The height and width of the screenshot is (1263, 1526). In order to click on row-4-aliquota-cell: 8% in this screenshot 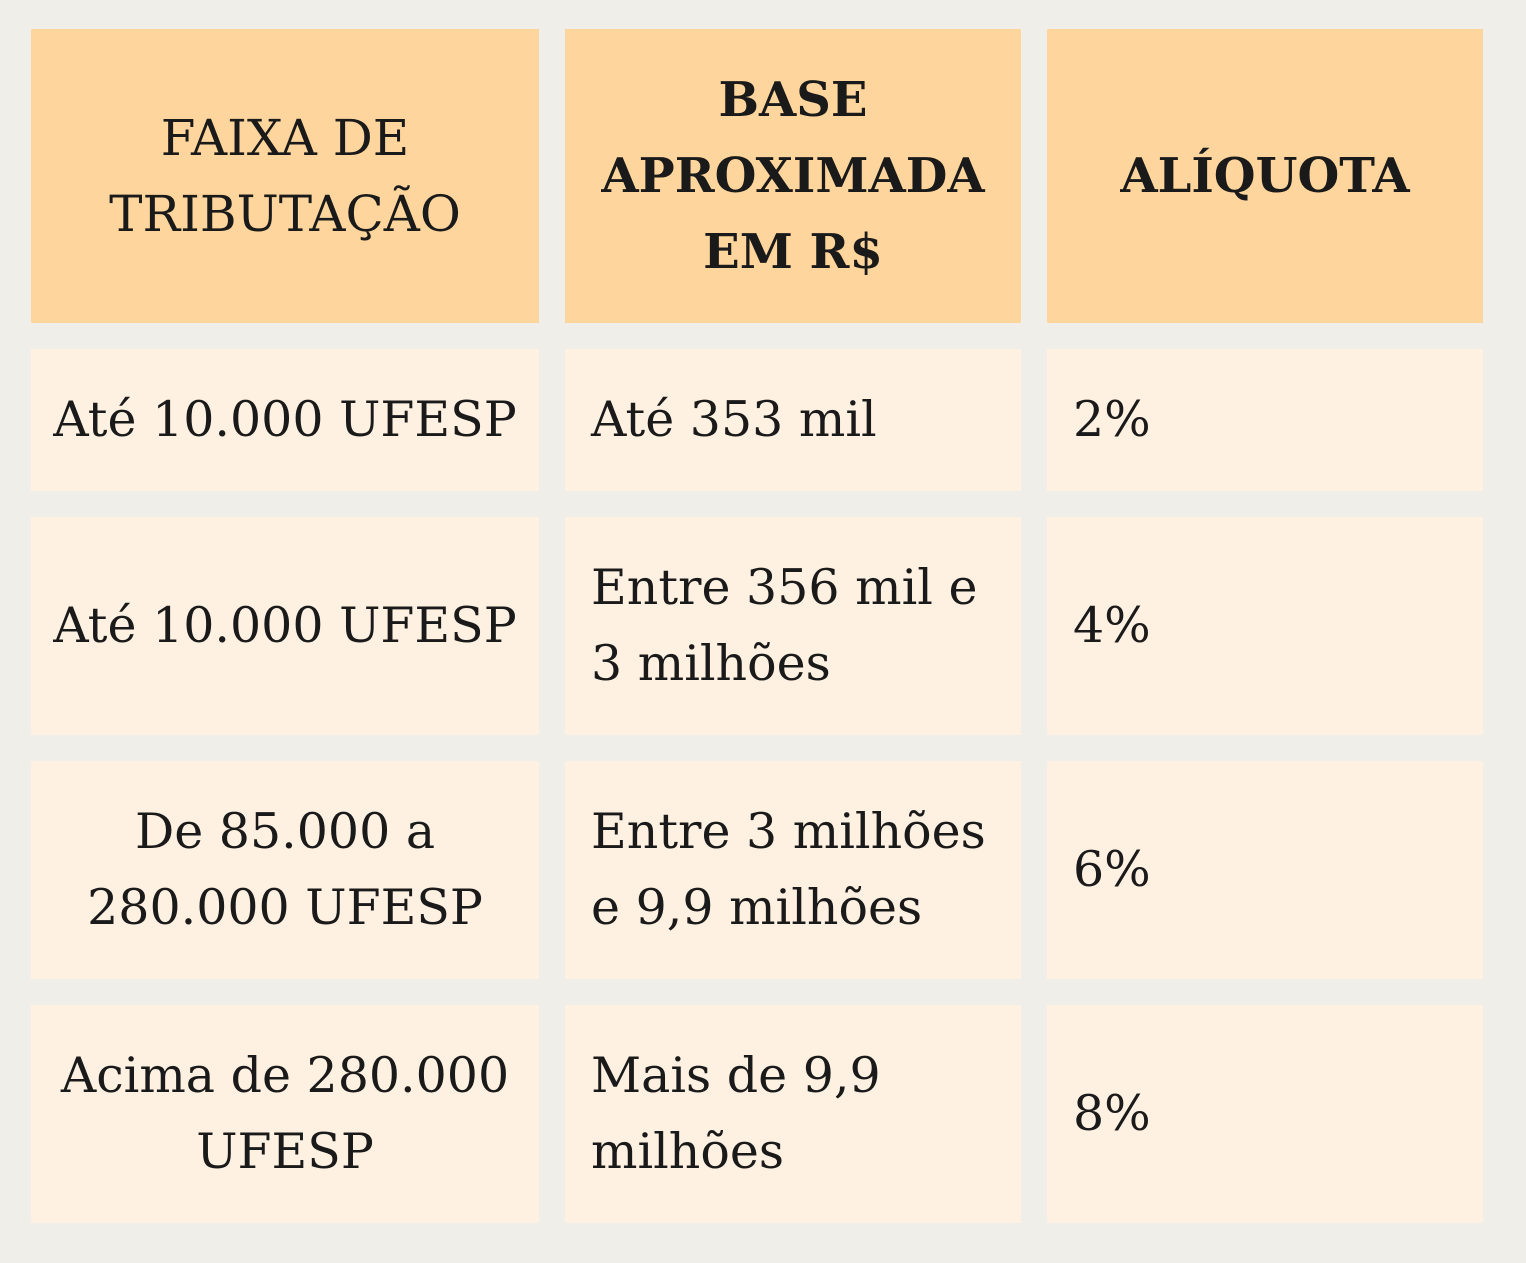, I will do `click(1265, 1114)`.